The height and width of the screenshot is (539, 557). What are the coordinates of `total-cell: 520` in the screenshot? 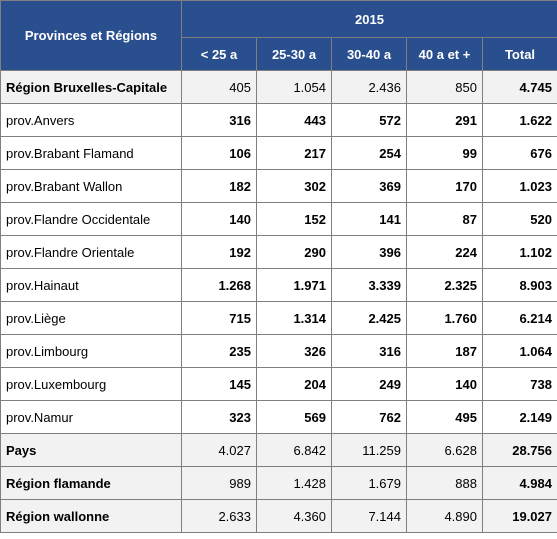 It's located at (519, 219).